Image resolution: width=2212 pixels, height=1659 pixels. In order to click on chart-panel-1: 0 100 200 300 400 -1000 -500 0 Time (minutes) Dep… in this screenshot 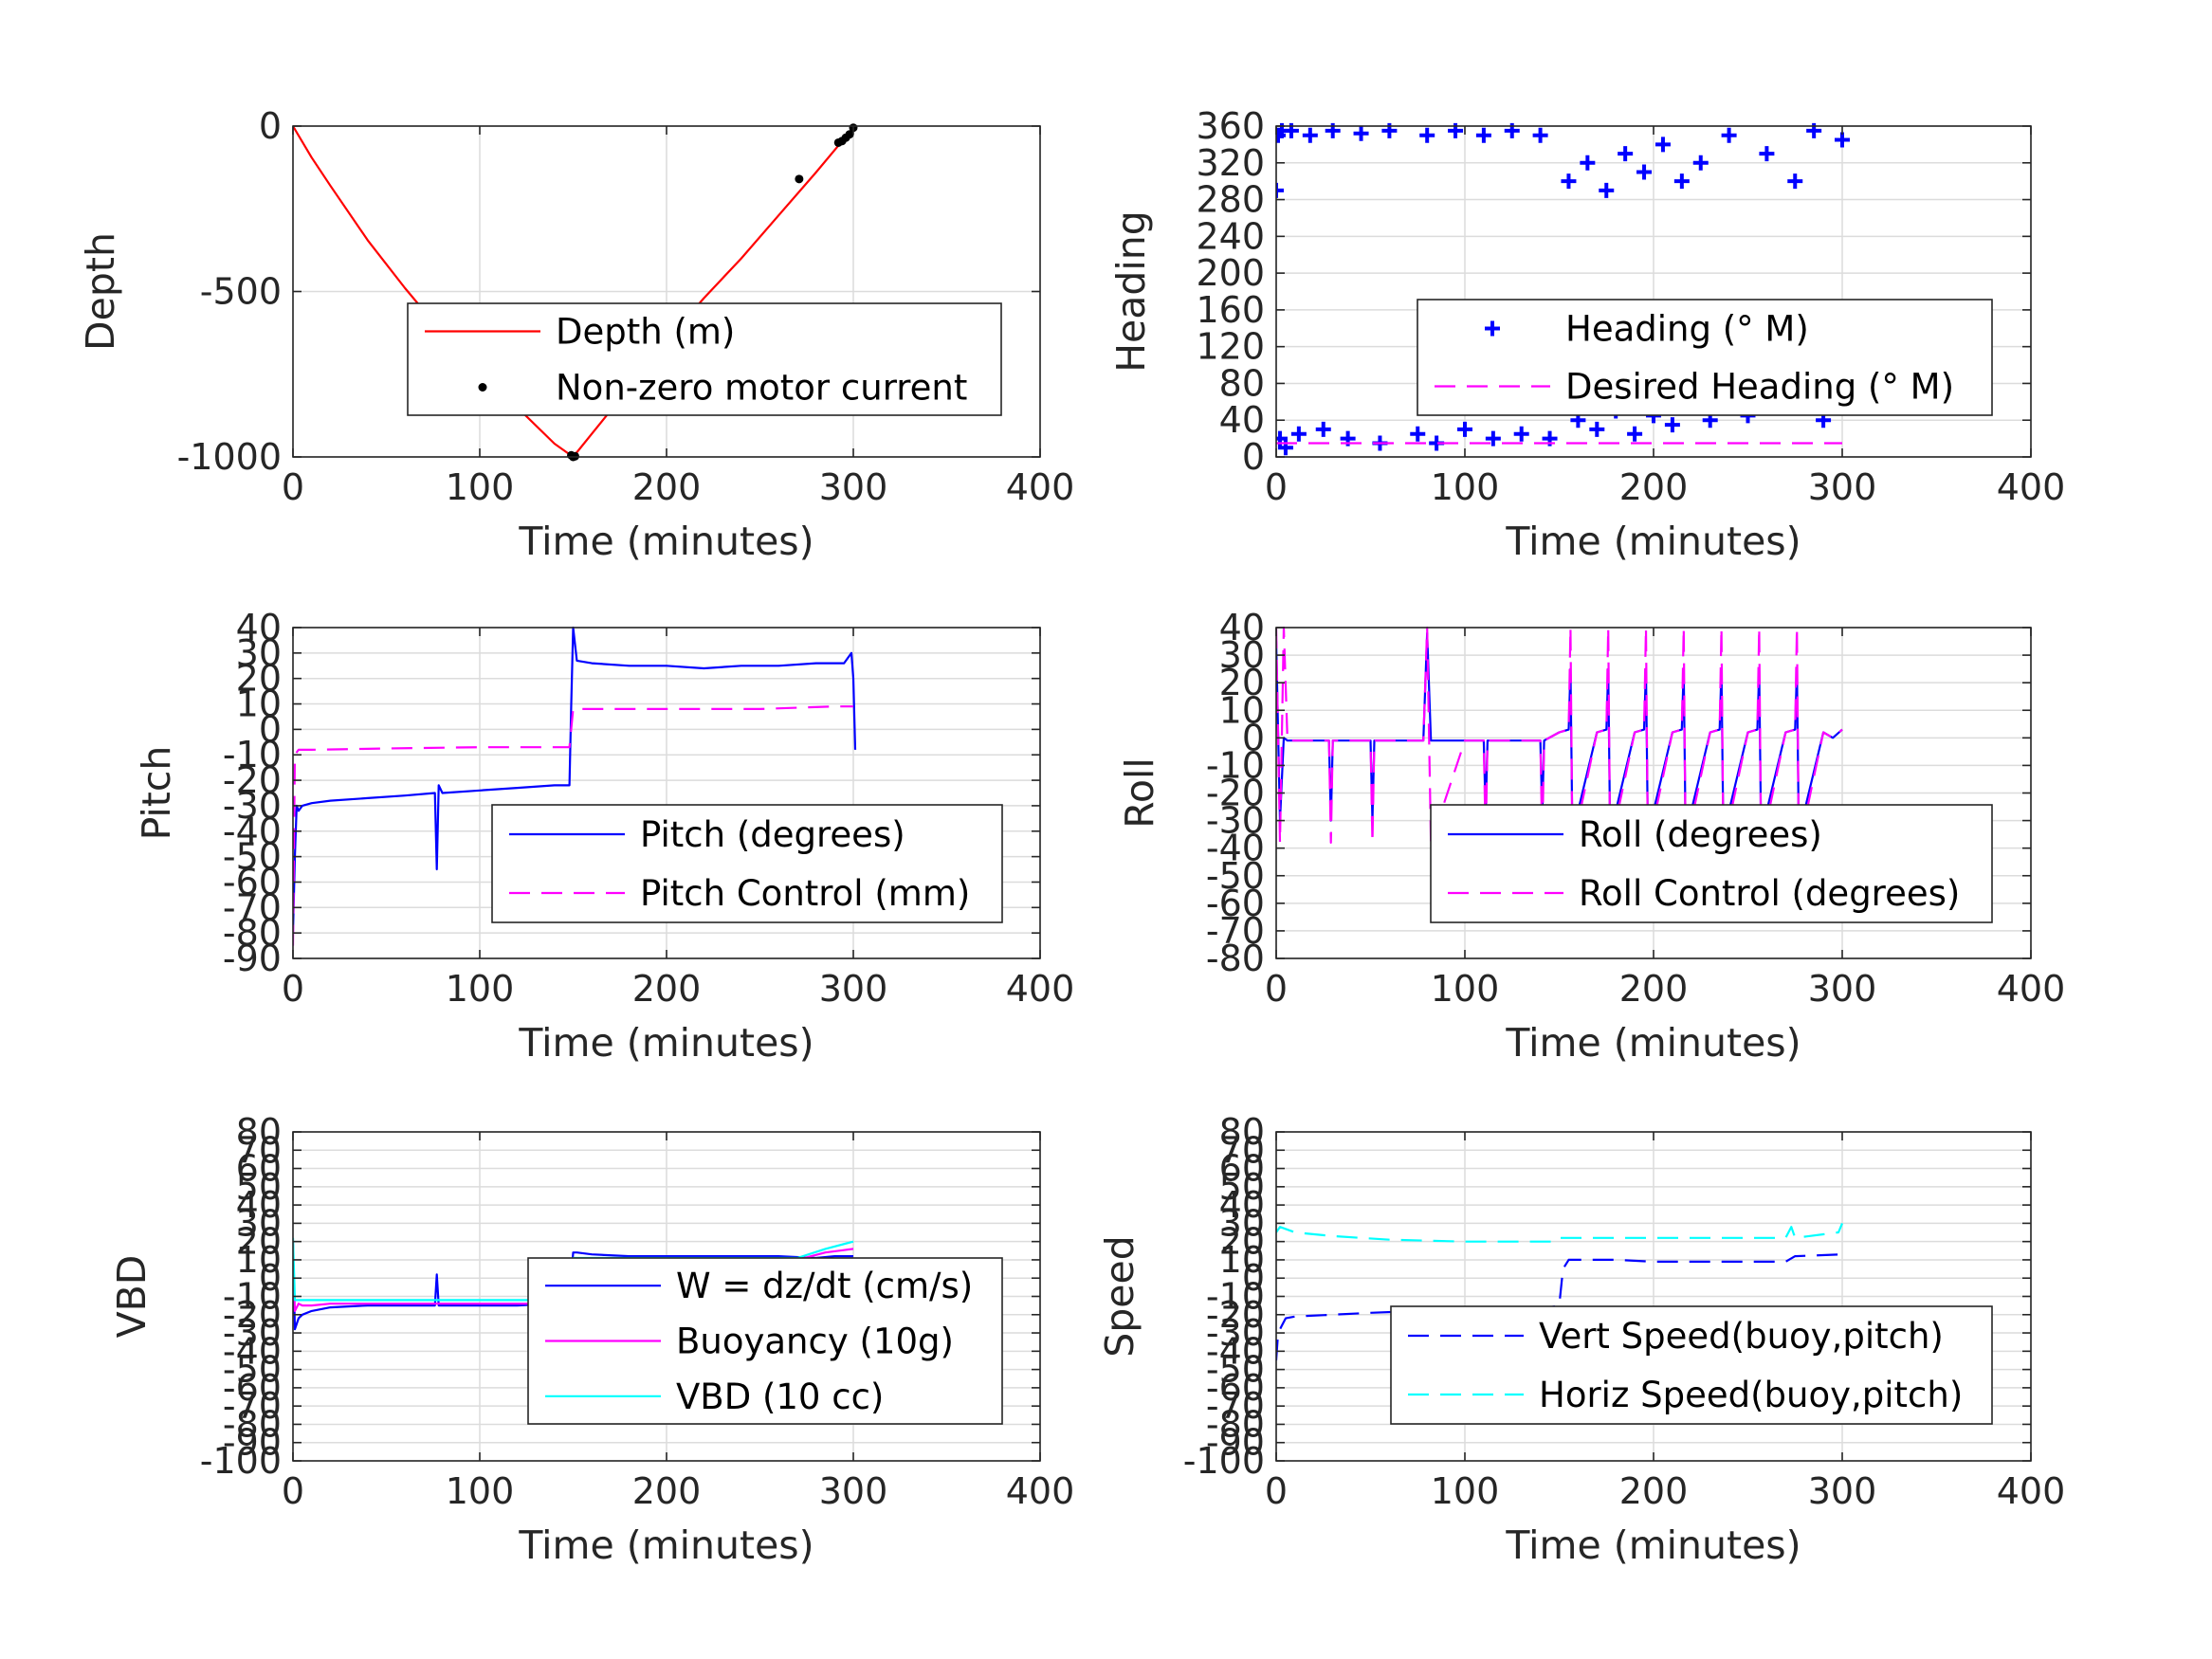, I will do `click(576, 334)`.